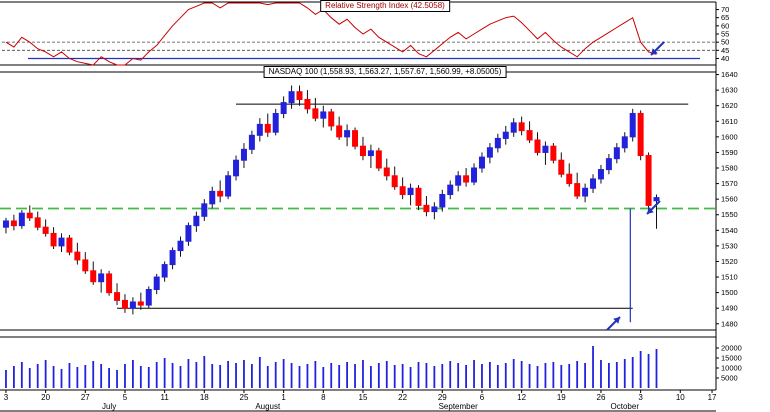 The image size is (770, 412). Describe the element at coordinates (613, 323) in the screenshot. I see `price-up-arrow` at that location.